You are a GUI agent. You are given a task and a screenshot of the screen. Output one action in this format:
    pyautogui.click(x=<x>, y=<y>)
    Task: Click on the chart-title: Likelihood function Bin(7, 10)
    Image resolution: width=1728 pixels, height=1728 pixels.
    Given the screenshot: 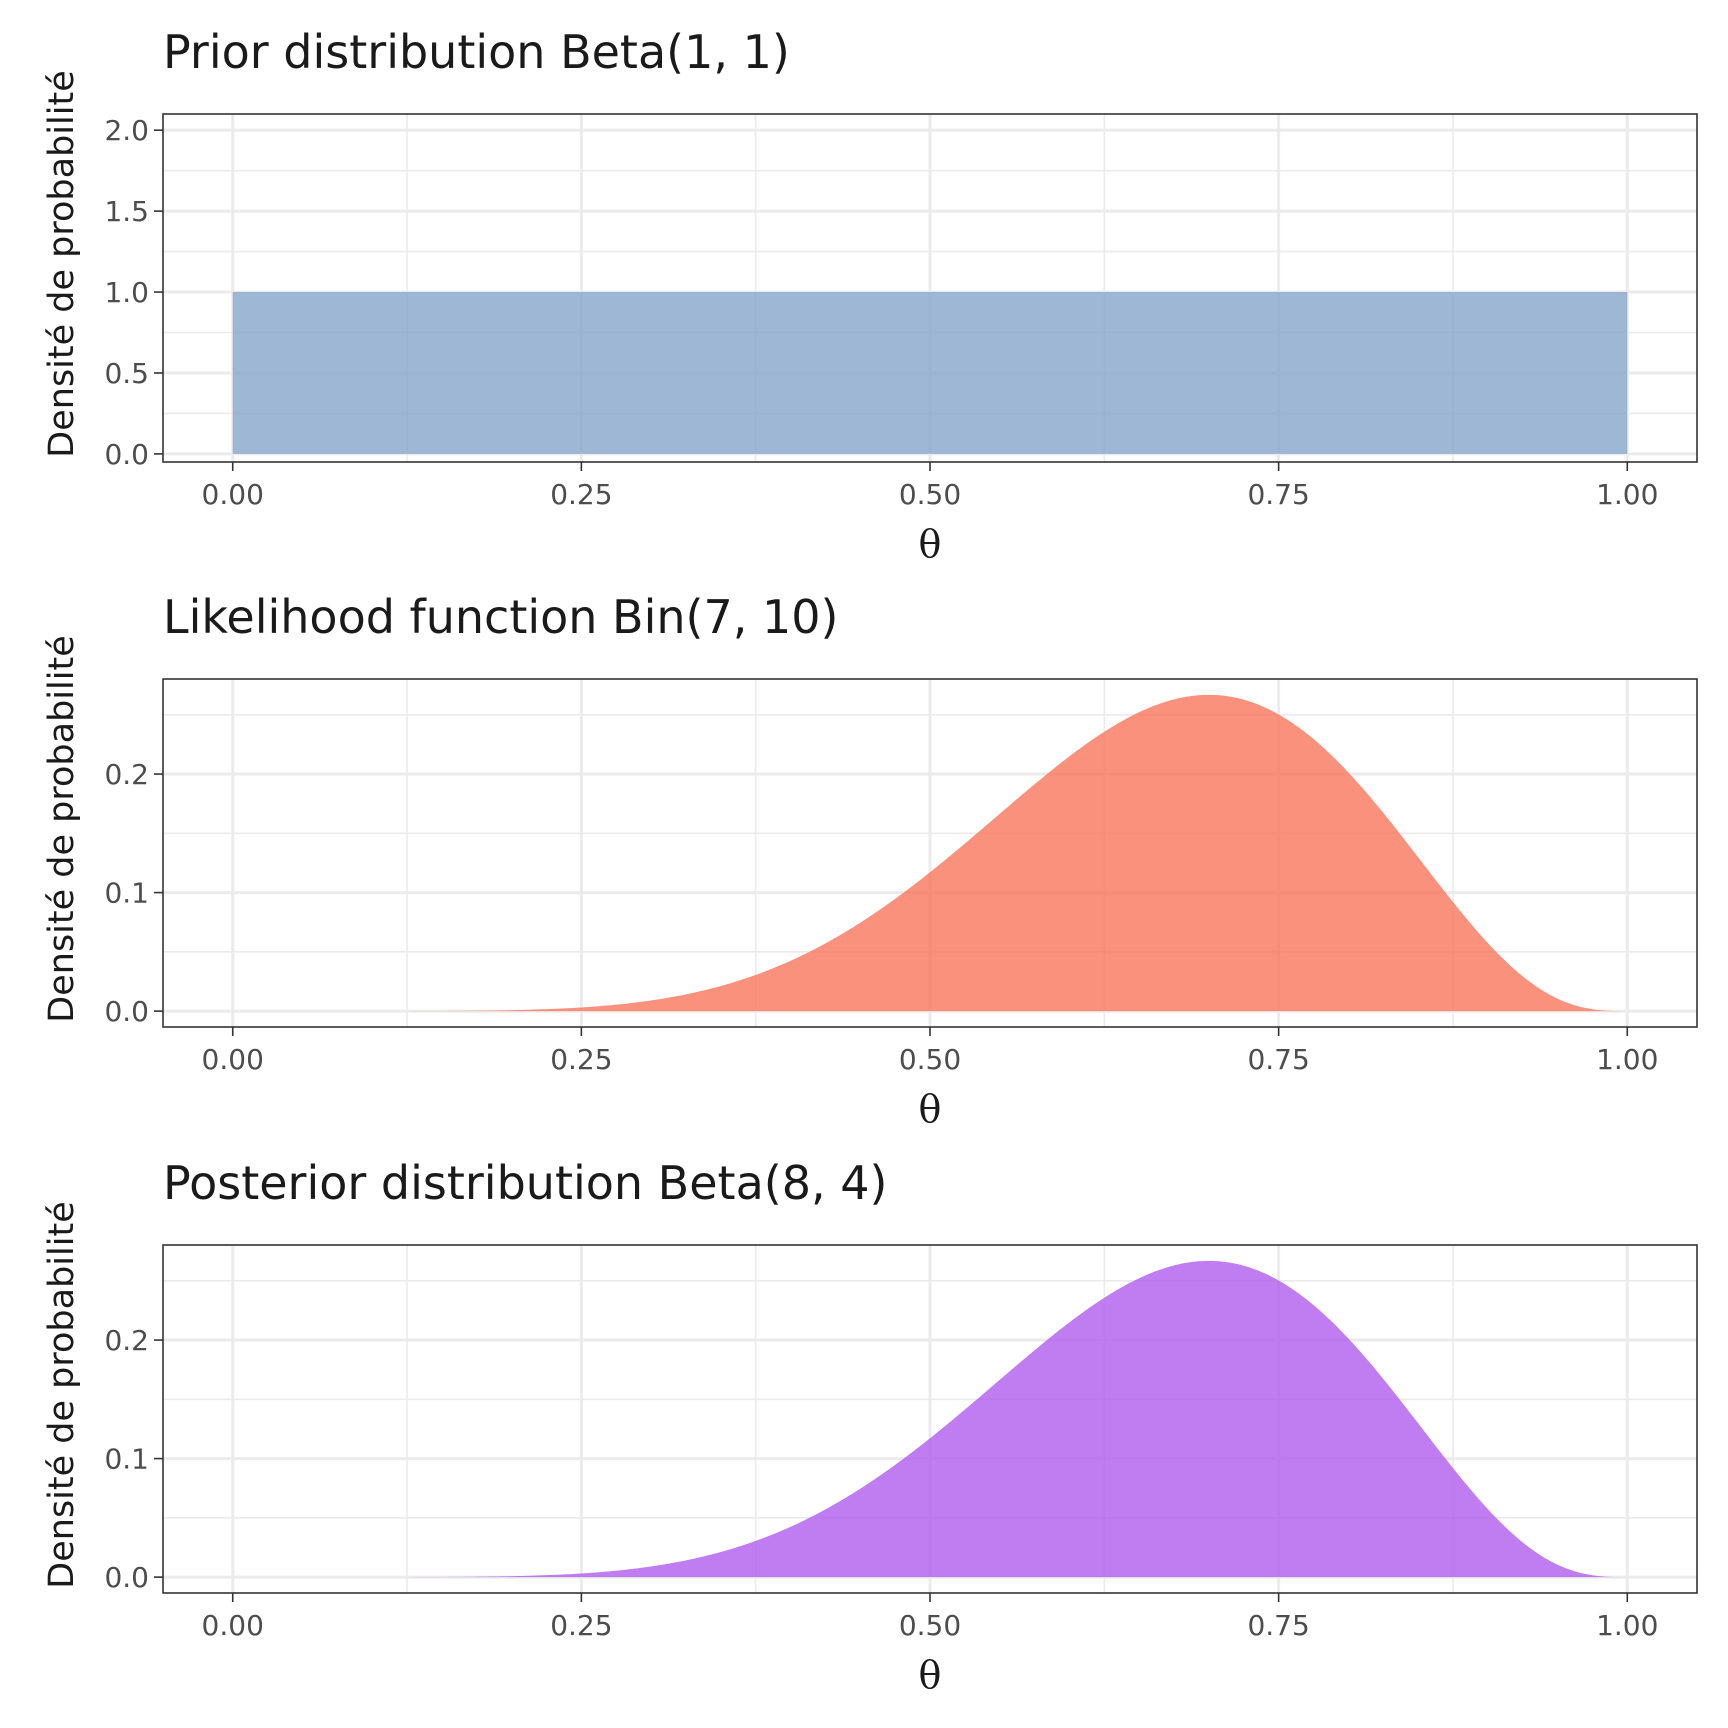 What is the action you would take?
    pyautogui.click(x=501, y=617)
    